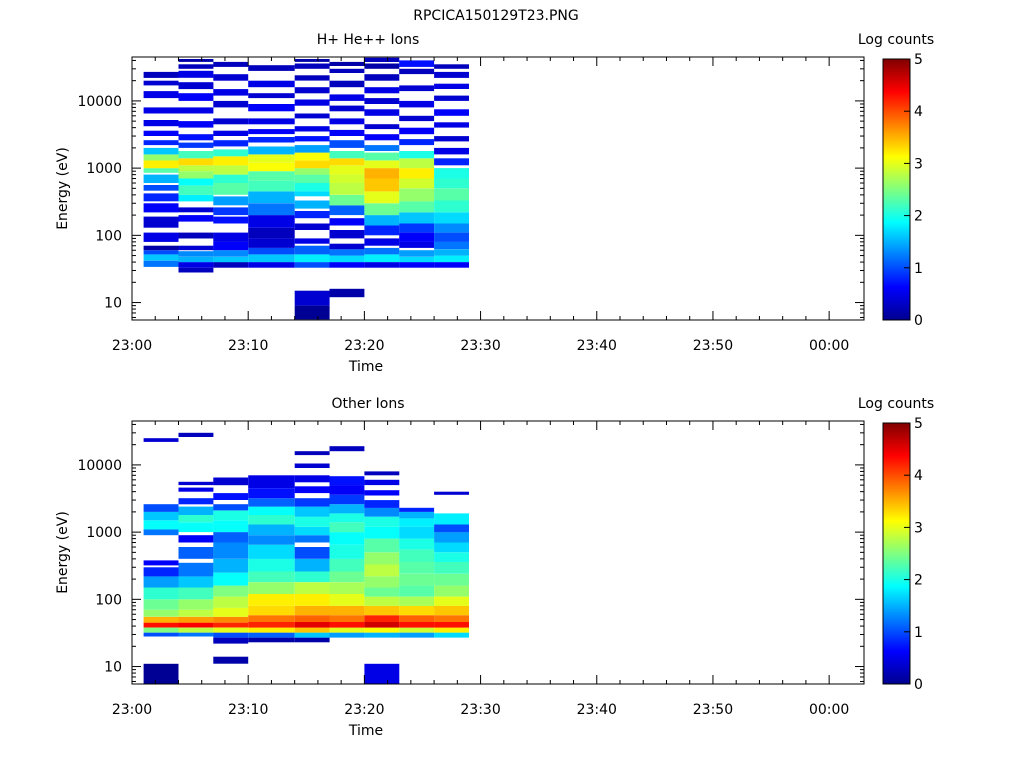 The height and width of the screenshot is (768, 1024). Describe the element at coordinates (918, 528) in the screenshot. I see `other-ions-colorbar-tick-label: 3` at that location.